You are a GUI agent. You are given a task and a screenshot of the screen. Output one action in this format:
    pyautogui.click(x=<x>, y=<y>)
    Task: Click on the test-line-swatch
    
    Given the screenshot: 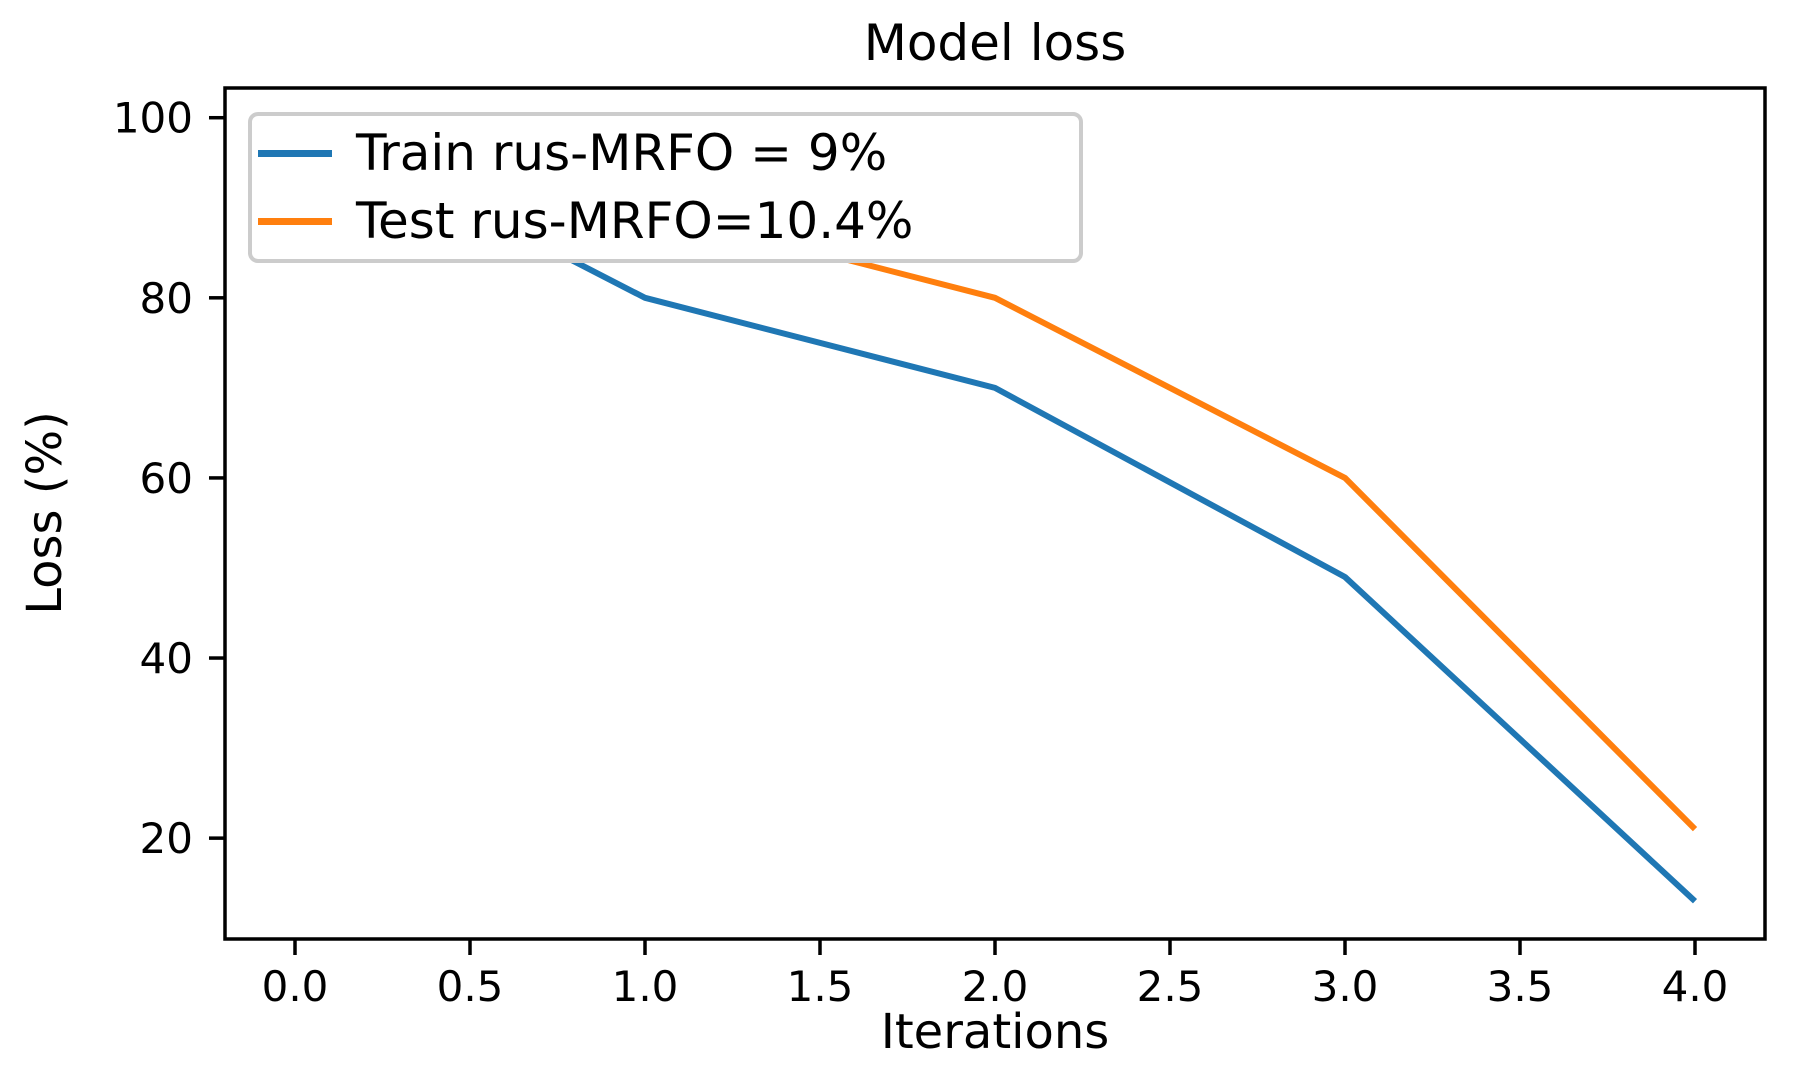 What is the action you would take?
    pyautogui.click(x=295, y=221)
    